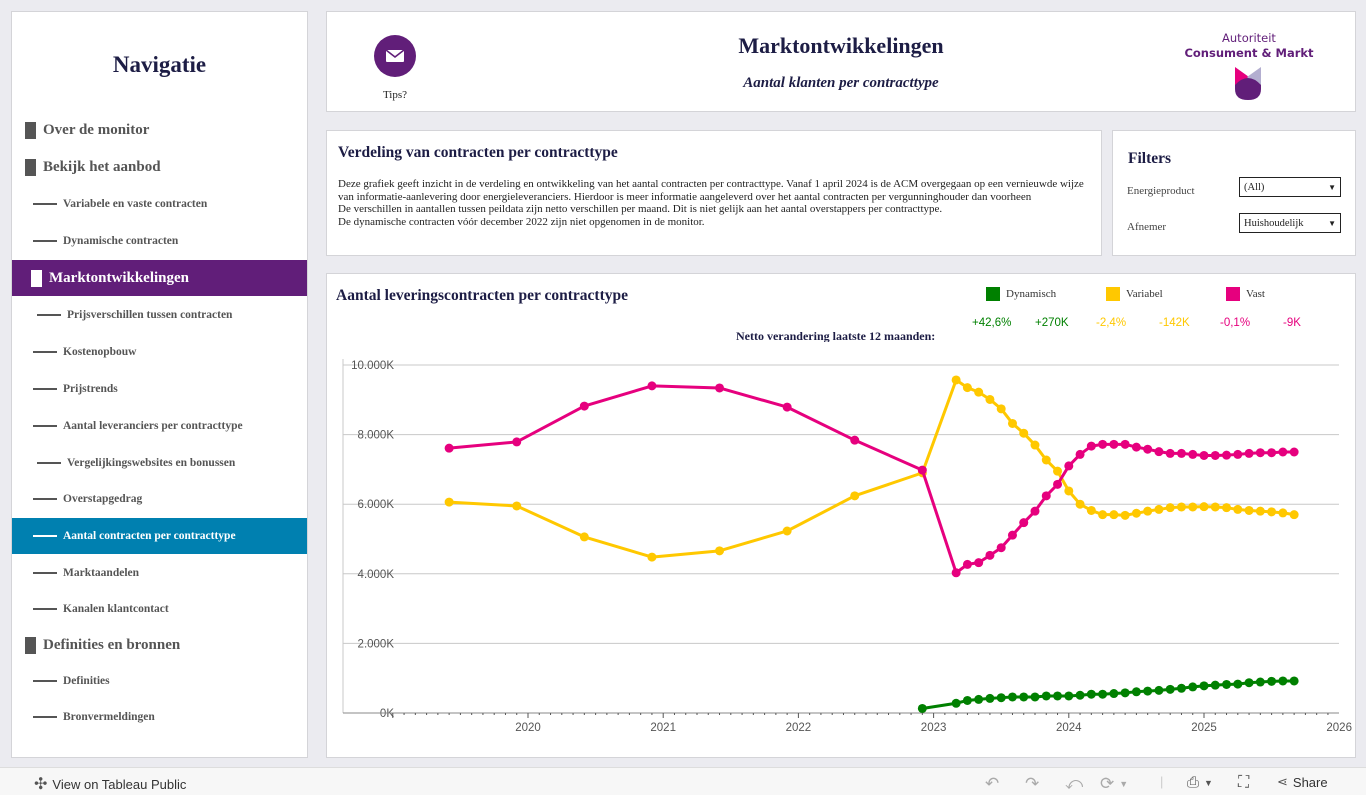 This screenshot has height=795, width=1366. Describe the element at coordinates (934, 728) in the screenshot. I see `x-tick-label: 2023` at that location.